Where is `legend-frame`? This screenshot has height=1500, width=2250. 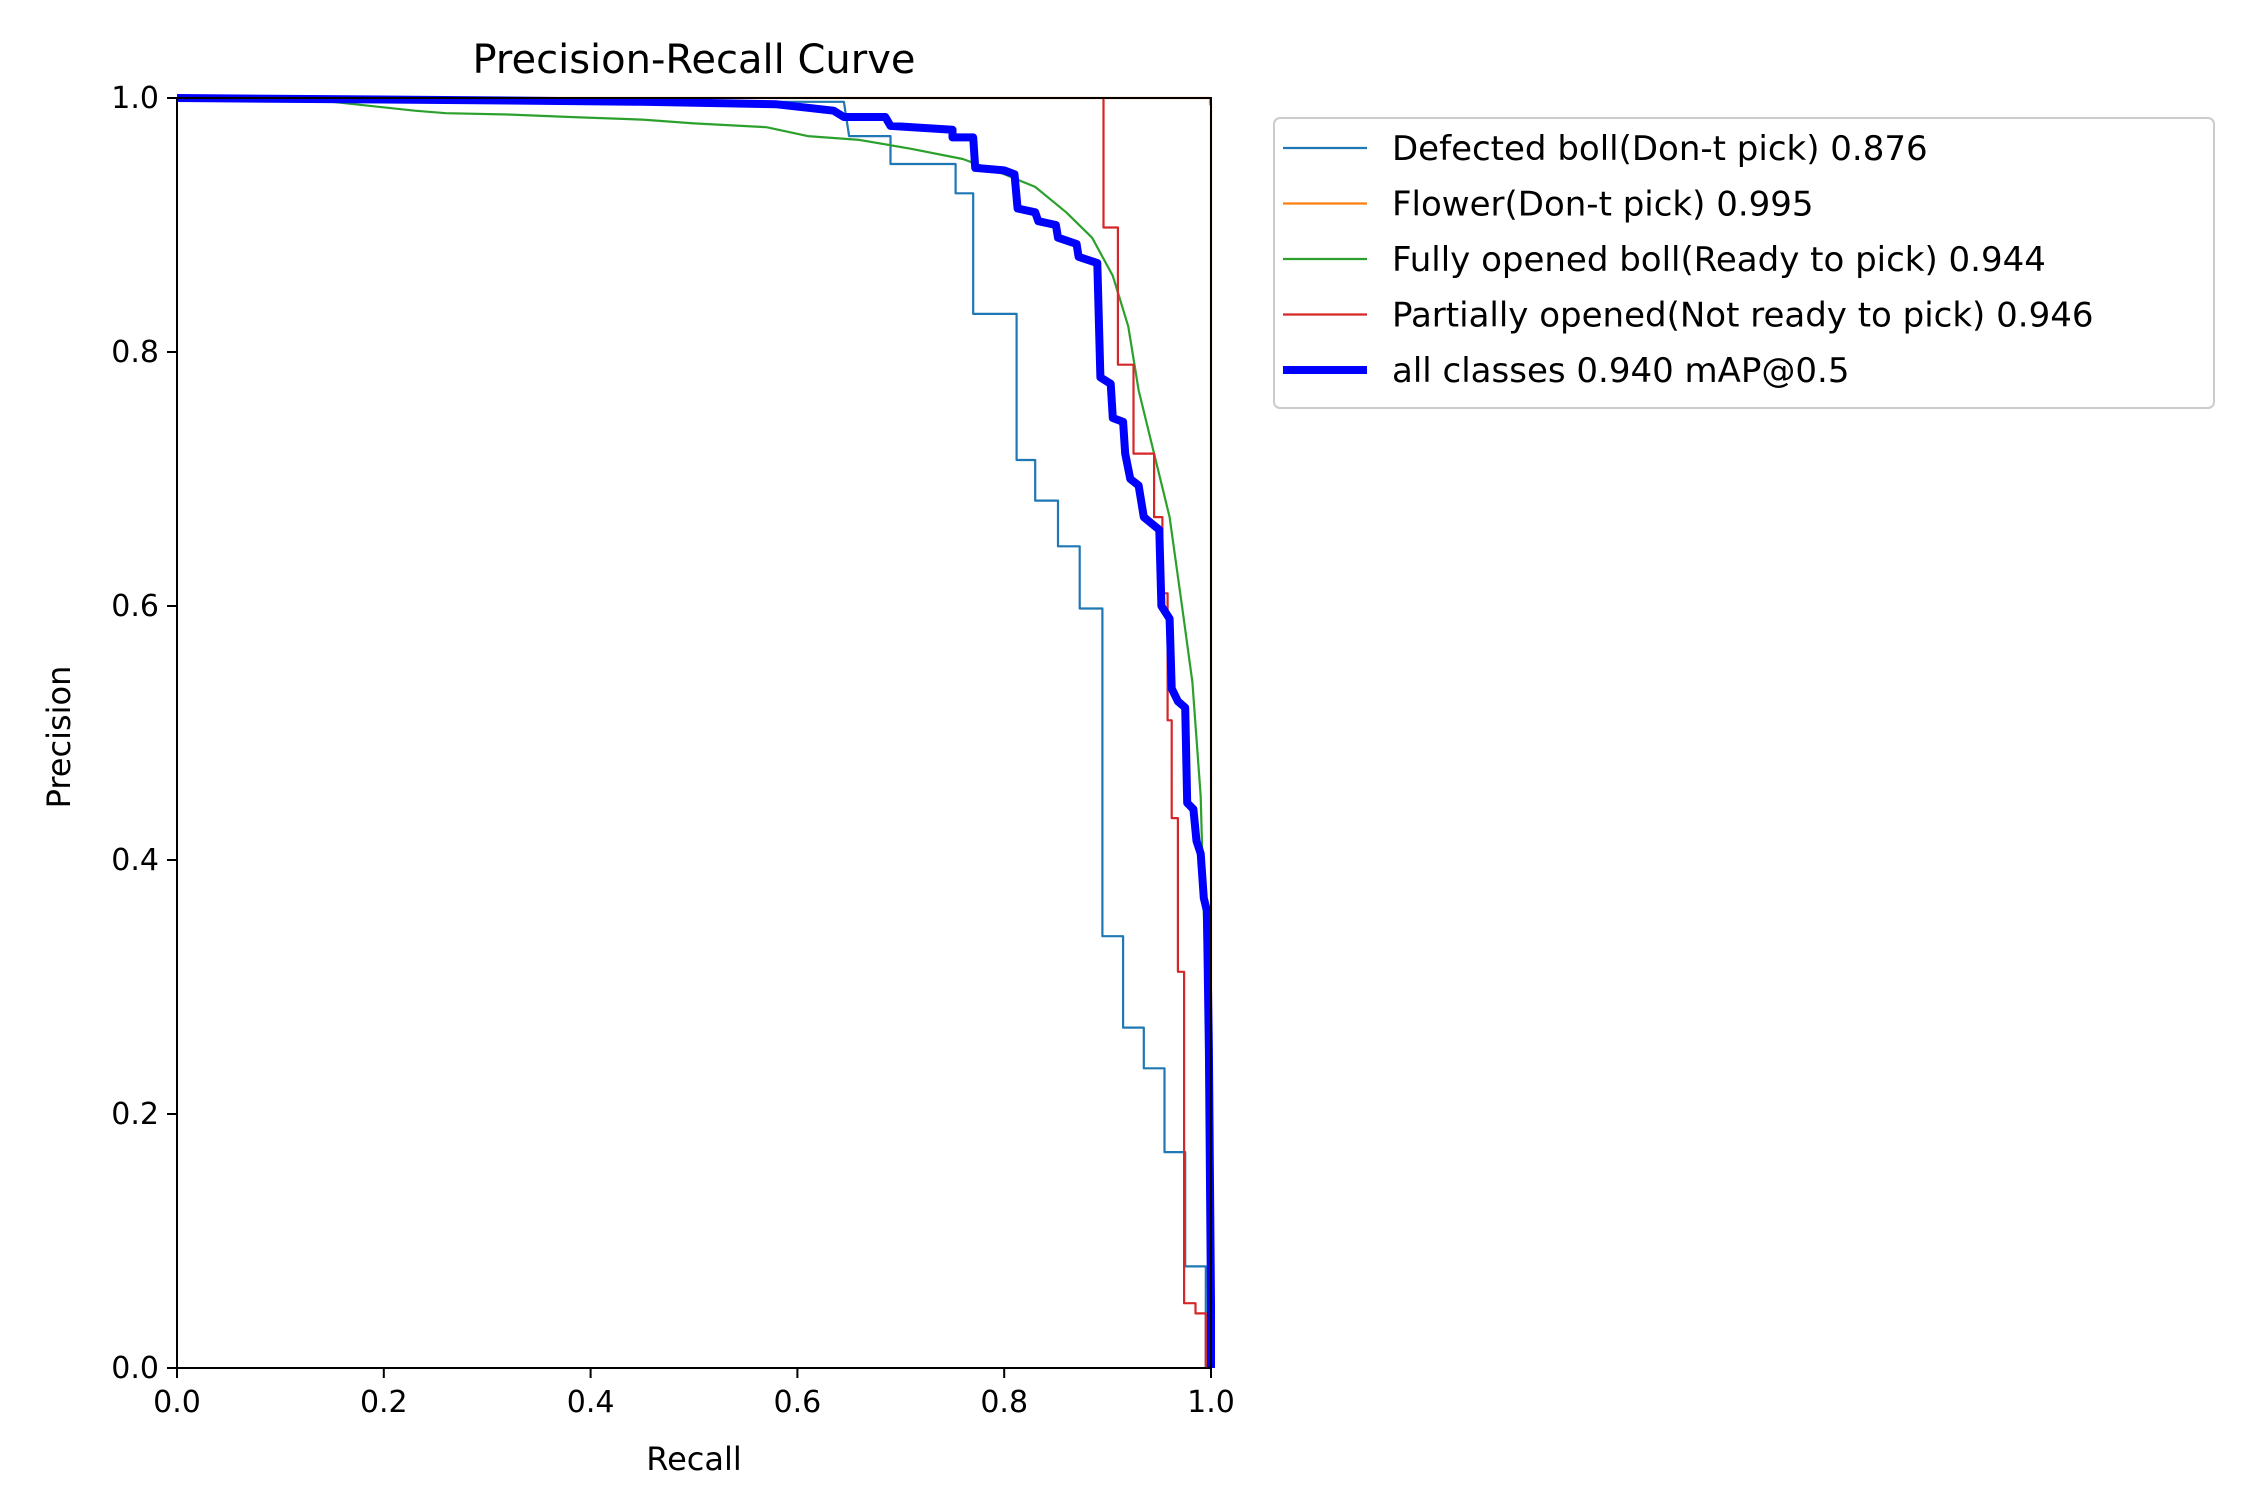
legend-frame is located at coordinates (1744, 263).